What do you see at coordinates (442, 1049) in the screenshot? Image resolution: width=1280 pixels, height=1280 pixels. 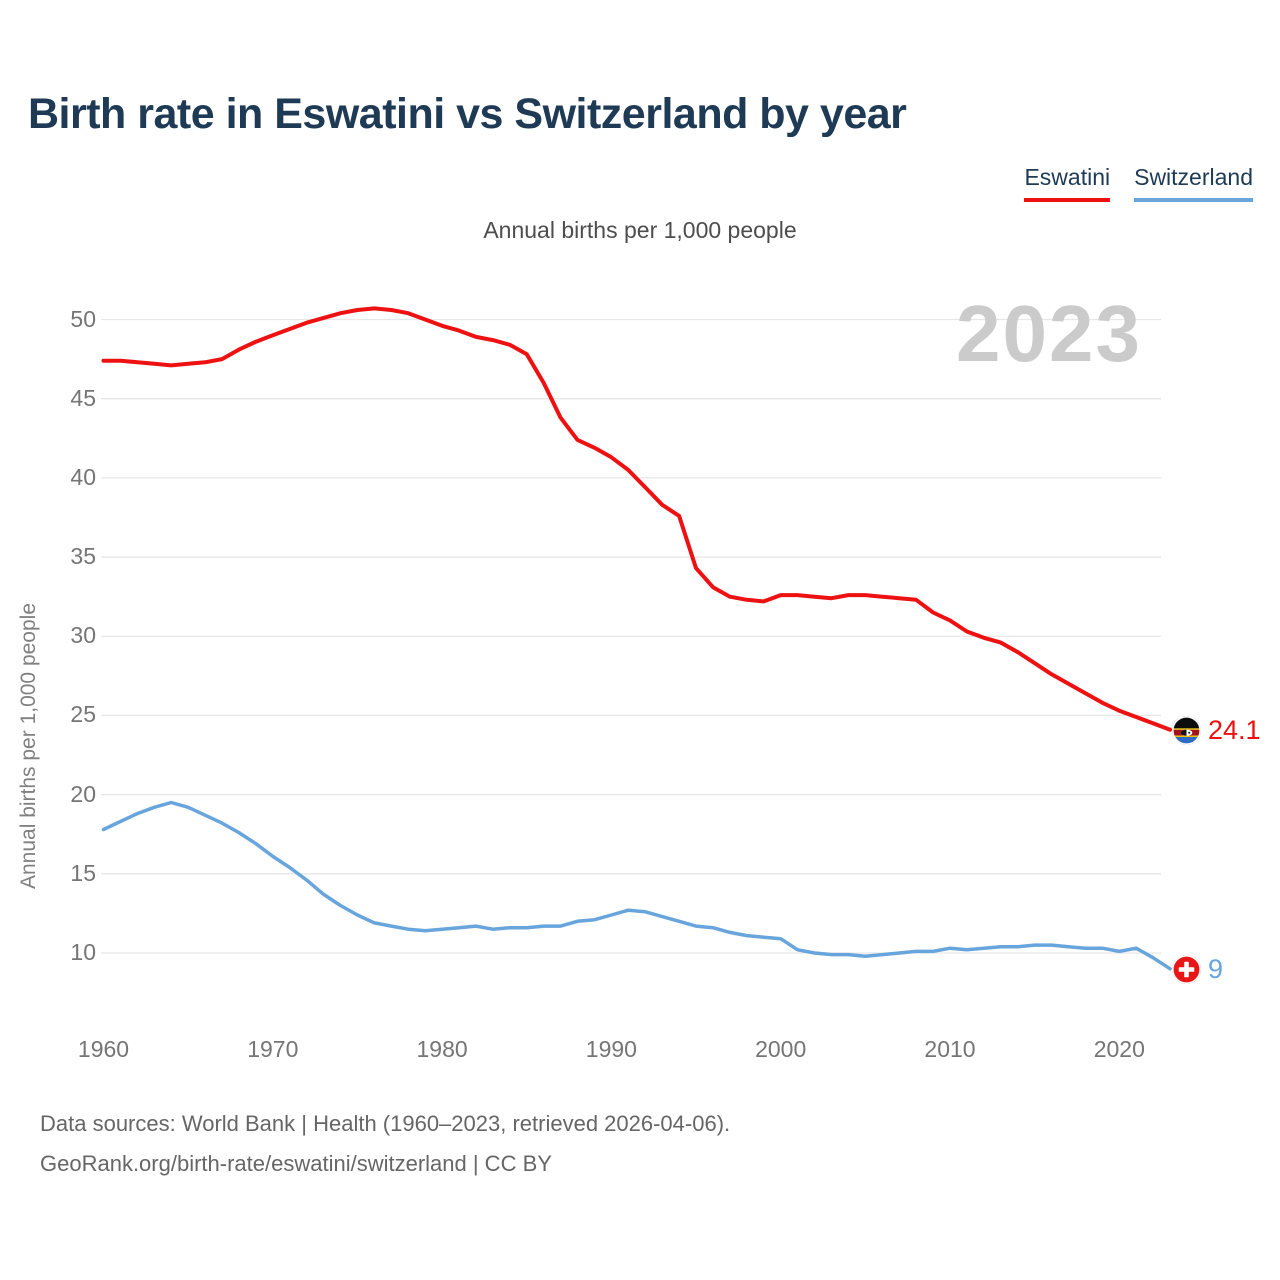 I see `x-tick-label: 1980` at bounding box center [442, 1049].